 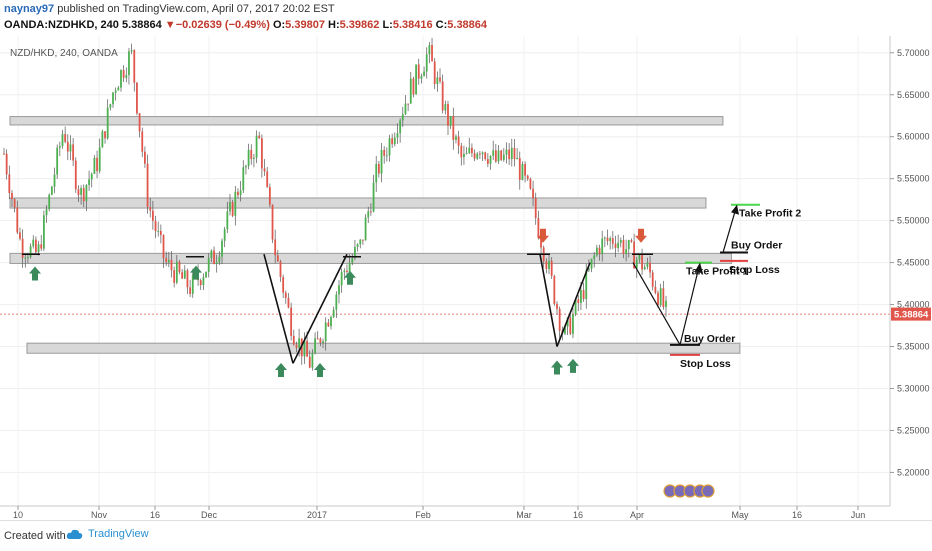 What do you see at coordinates (578, 515) in the screenshot?
I see `x-tick-label: 16` at bounding box center [578, 515].